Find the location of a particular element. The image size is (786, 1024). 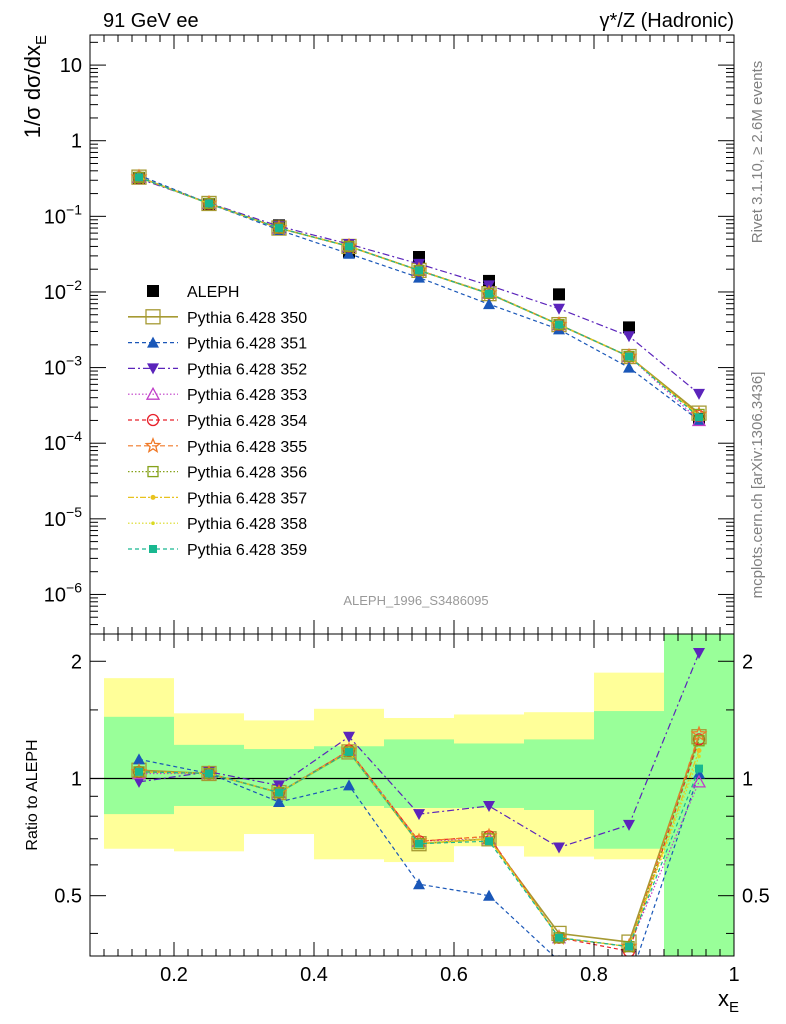

y-tick-exponent: −3 is located at coordinates (74, 361).